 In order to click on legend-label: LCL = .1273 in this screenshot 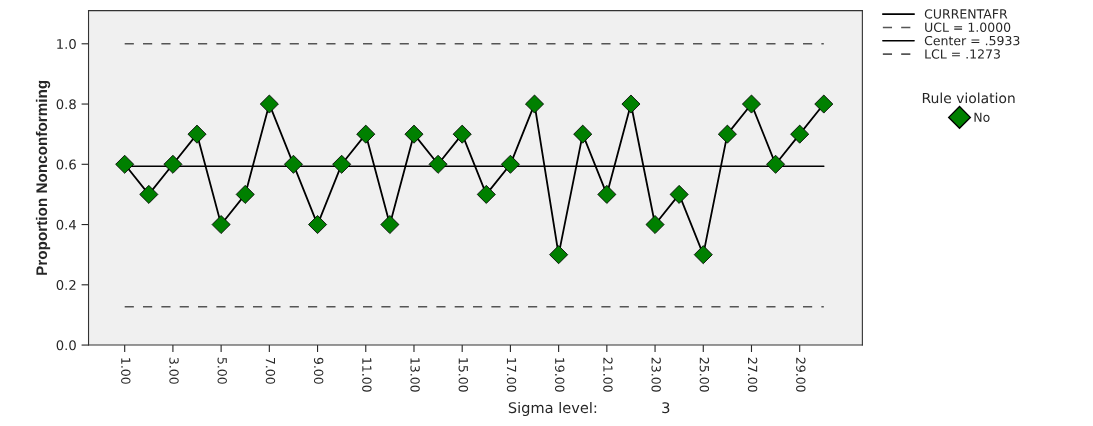, I will do `click(962, 54)`.